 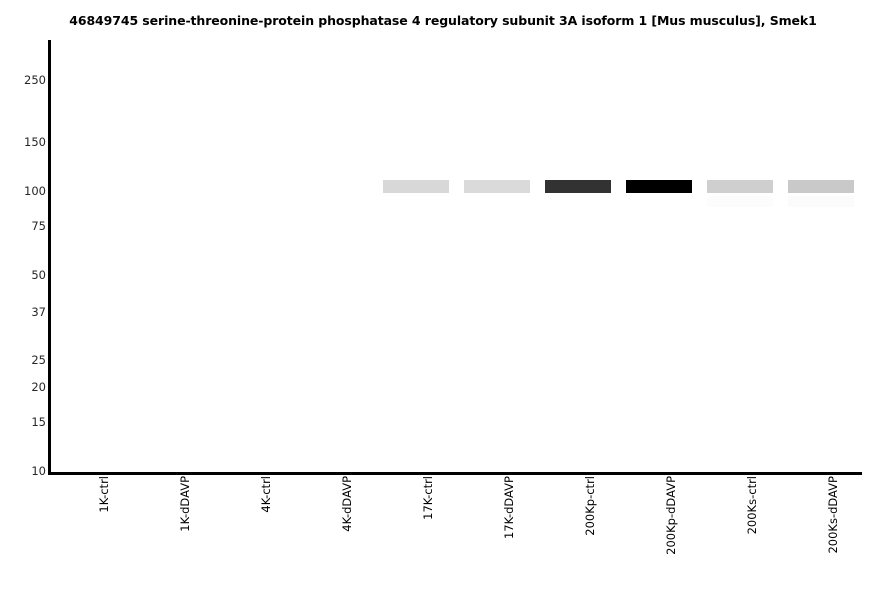 What do you see at coordinates (752, 505) in the screenshot?
I see `lane-label-200ks-ctrl: 200Ks-ctrl` at bounding box center [752, 505].